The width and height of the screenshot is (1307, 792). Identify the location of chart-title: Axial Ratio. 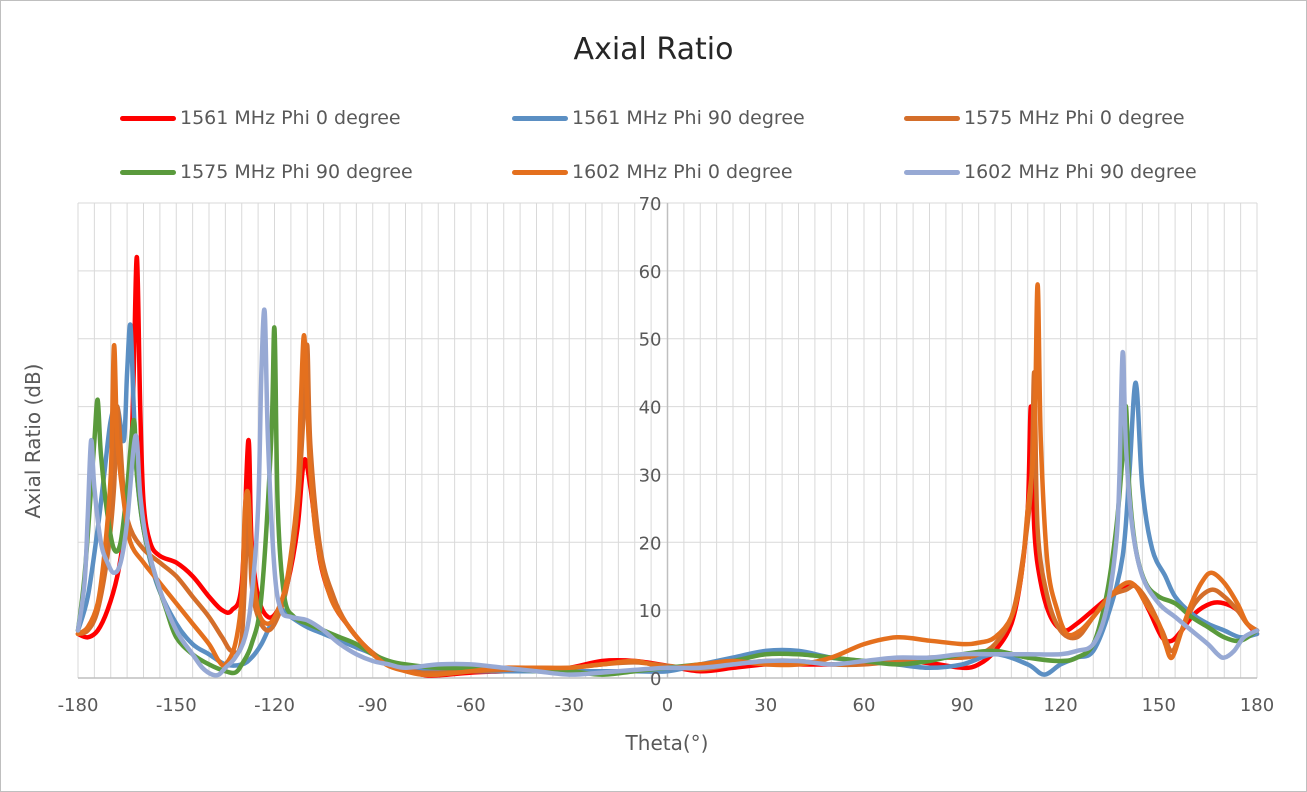
(653, 49).